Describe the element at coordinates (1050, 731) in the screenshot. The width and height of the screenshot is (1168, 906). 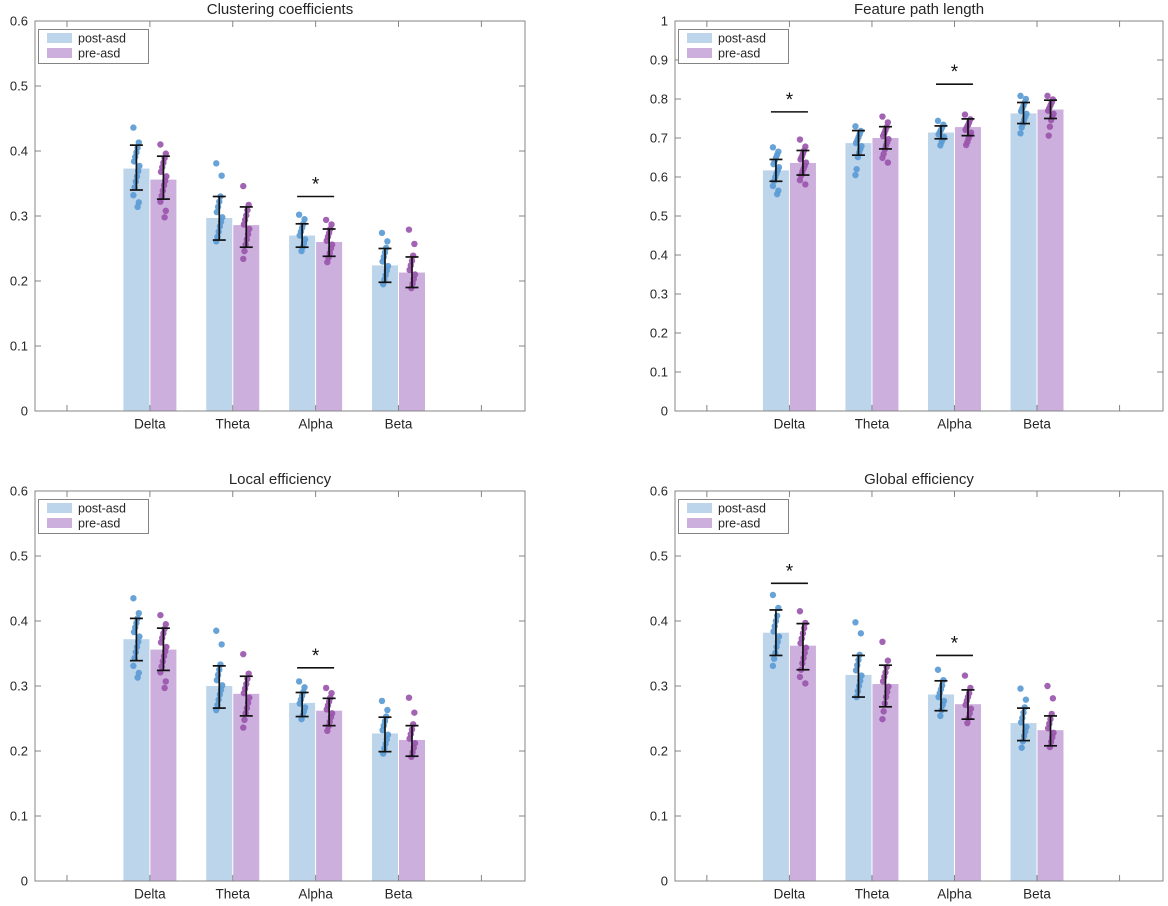
I see `error-bar-pre-asd-beta` at that location.